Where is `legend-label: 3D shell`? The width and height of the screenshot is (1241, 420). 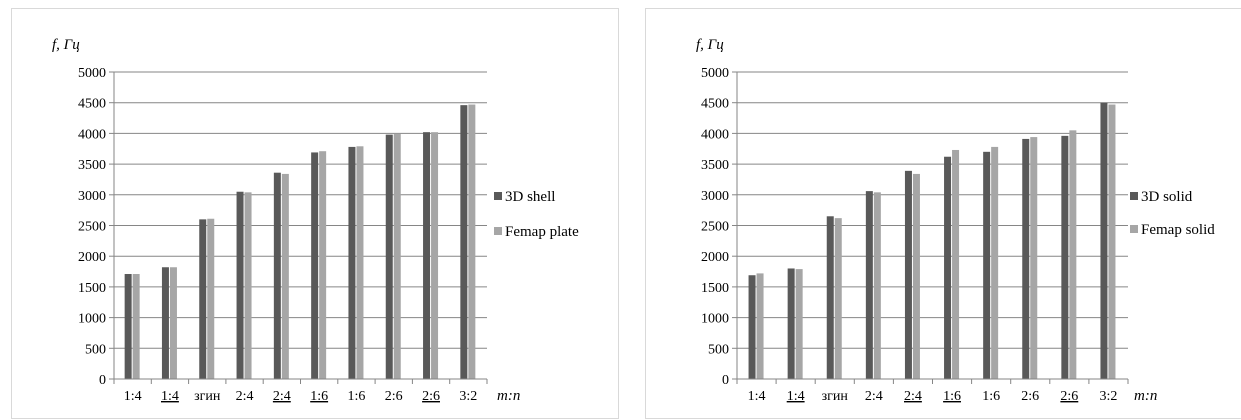
legend-label: 3D shell is located at coordinates (530, 197).